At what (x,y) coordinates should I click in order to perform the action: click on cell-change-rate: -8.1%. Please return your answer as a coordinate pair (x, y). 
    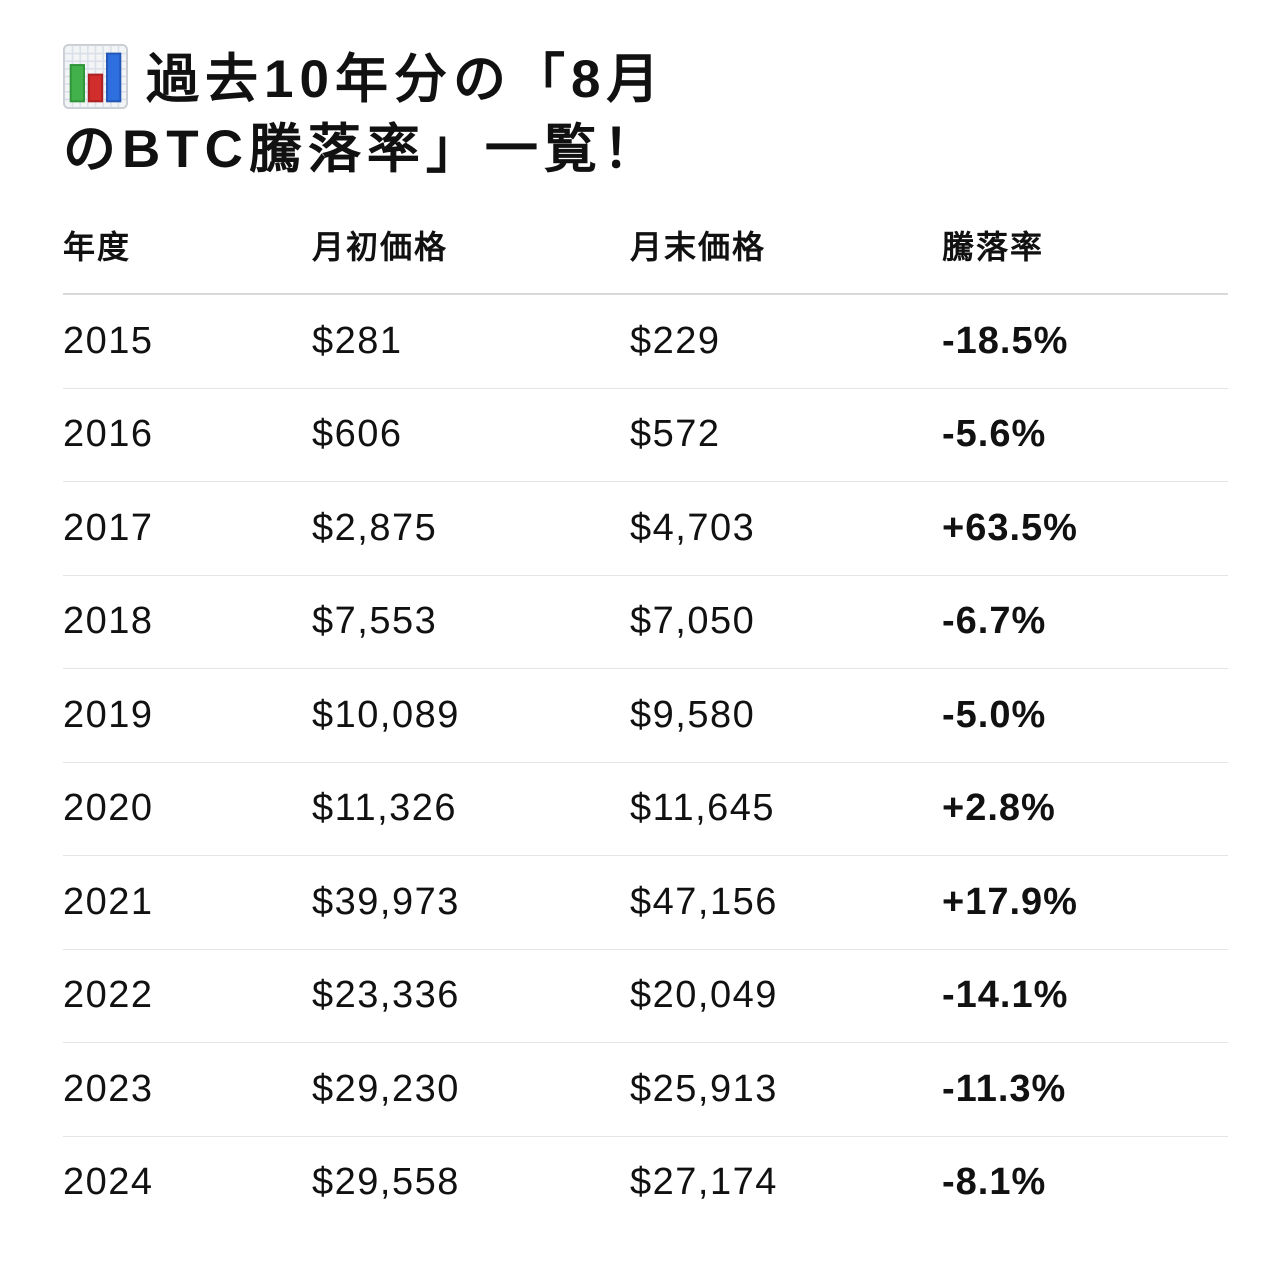
    Looking at the image, I should click on (994, 1182).